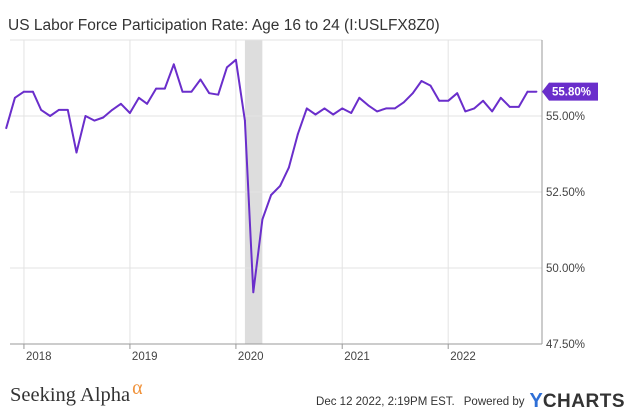  What do you see at coordinates (145, 357) in the screenshot?
I see `x-tick-label: 2019` at bounding box center [145, 357].